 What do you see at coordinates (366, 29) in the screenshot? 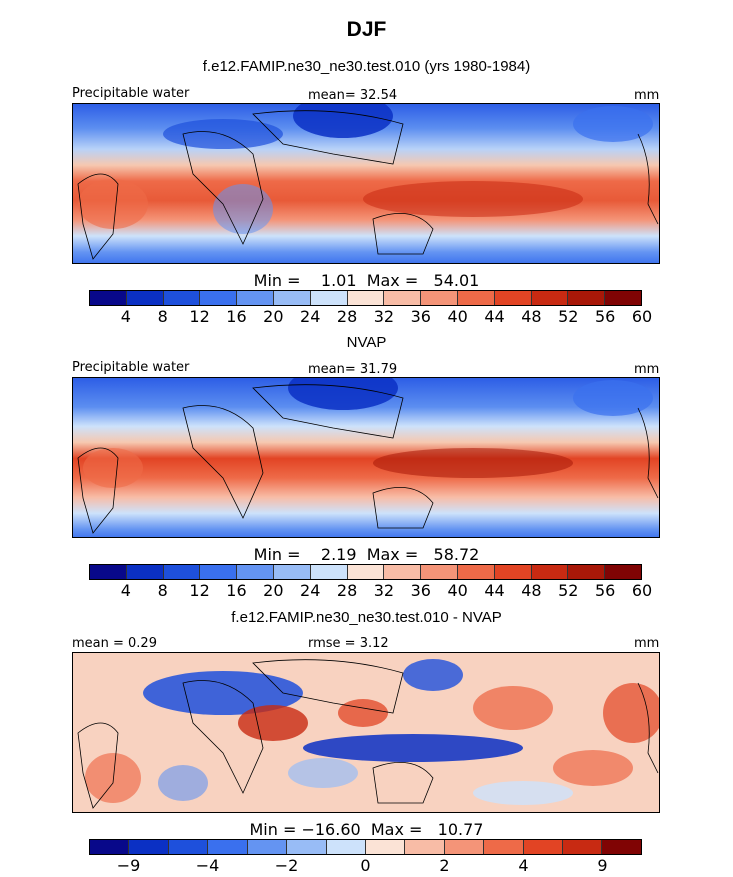
I see `figure-title: DJF` at bounding box center [366, 29].